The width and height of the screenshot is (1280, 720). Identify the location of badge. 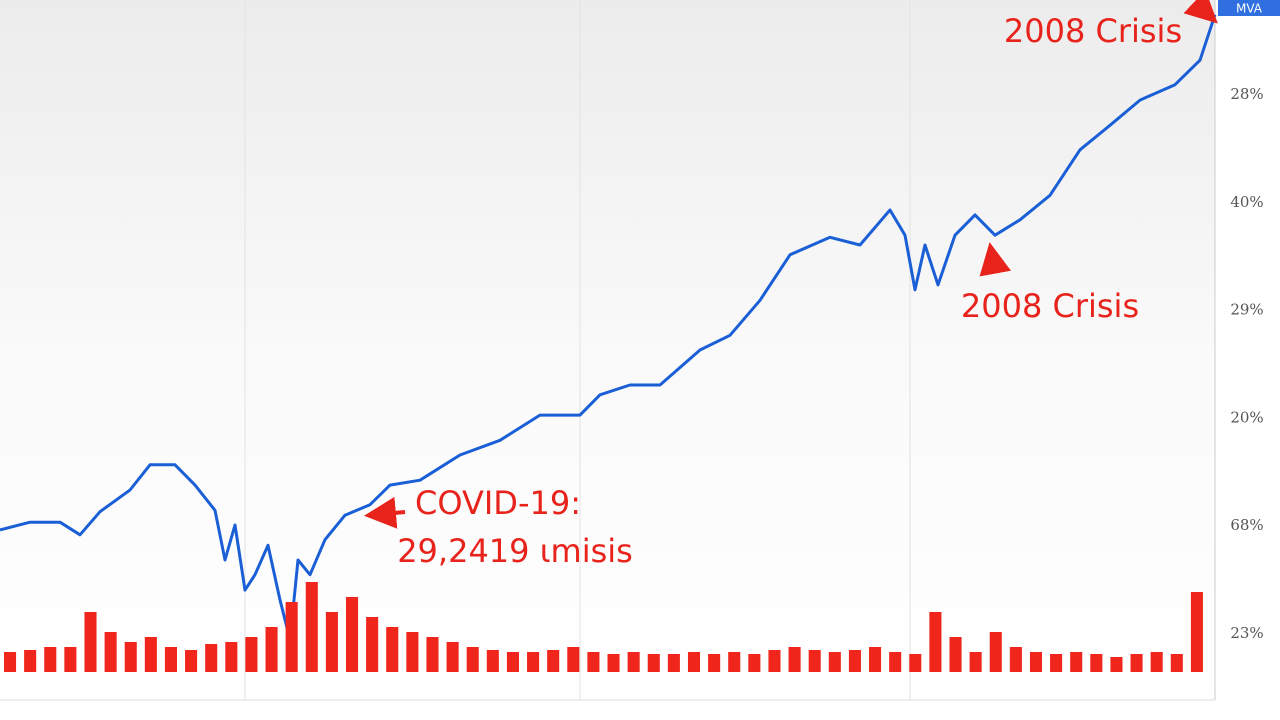
(1249, 8).